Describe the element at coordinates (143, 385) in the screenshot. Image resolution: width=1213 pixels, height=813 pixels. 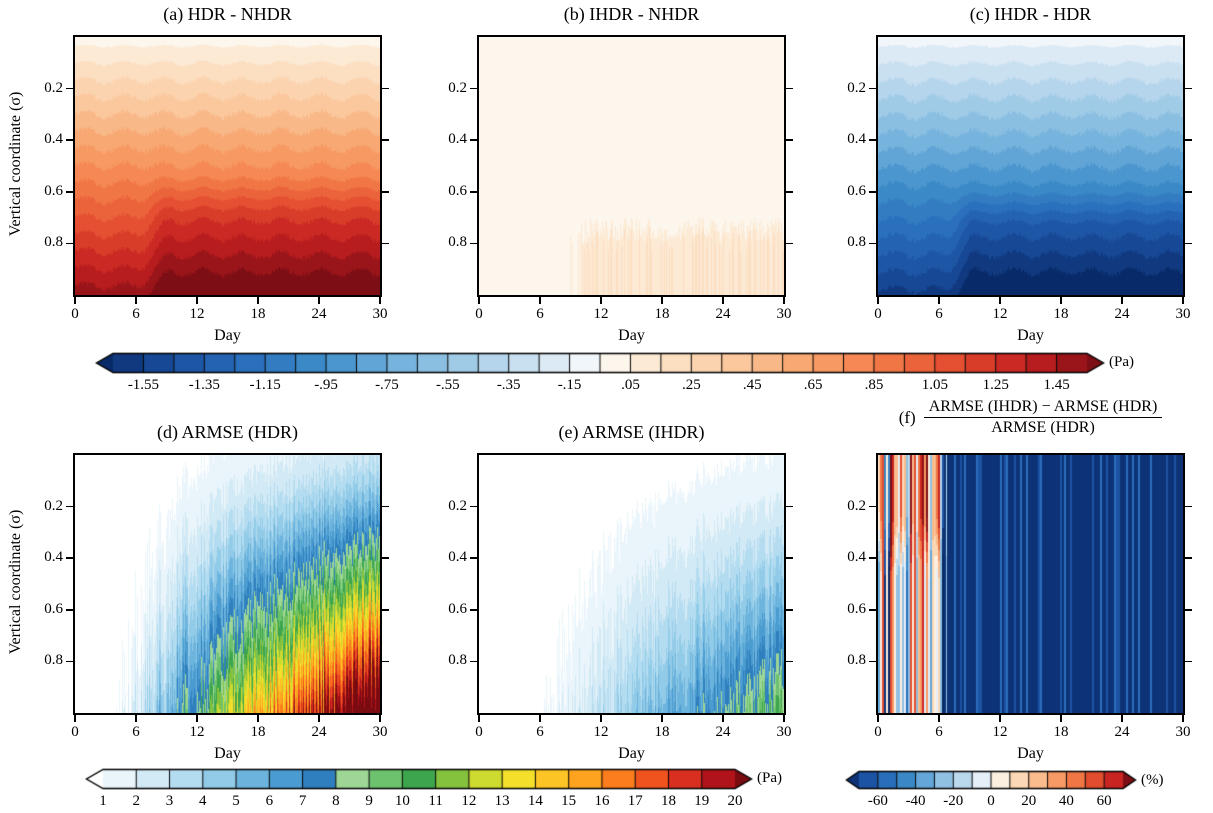
I see `colorbar-tick-label: -1.55` at that location.